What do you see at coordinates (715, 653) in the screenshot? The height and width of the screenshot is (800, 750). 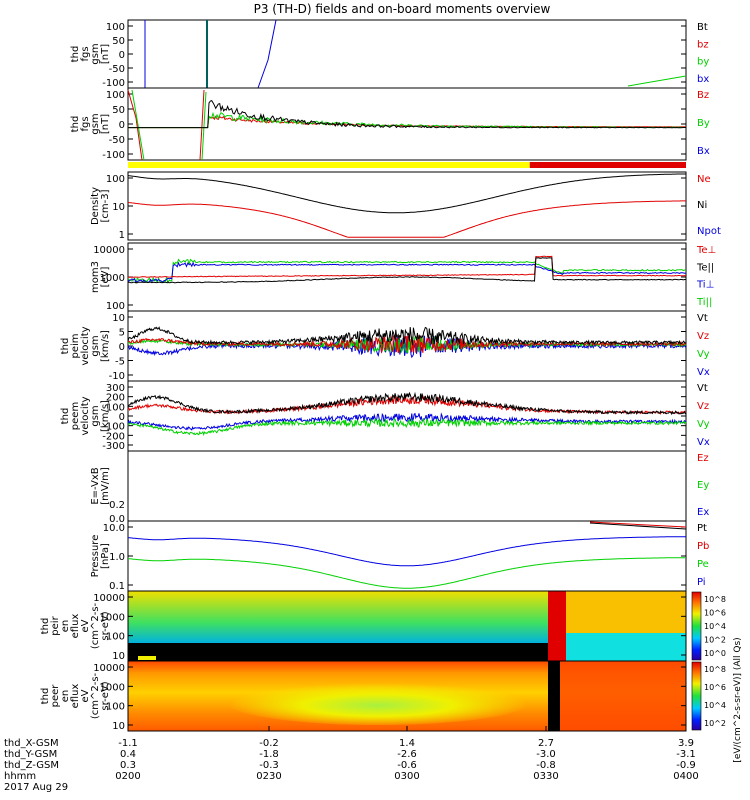 I see `peir-colorbar-tick-label: 10^0` at bounding box center [715, 653].